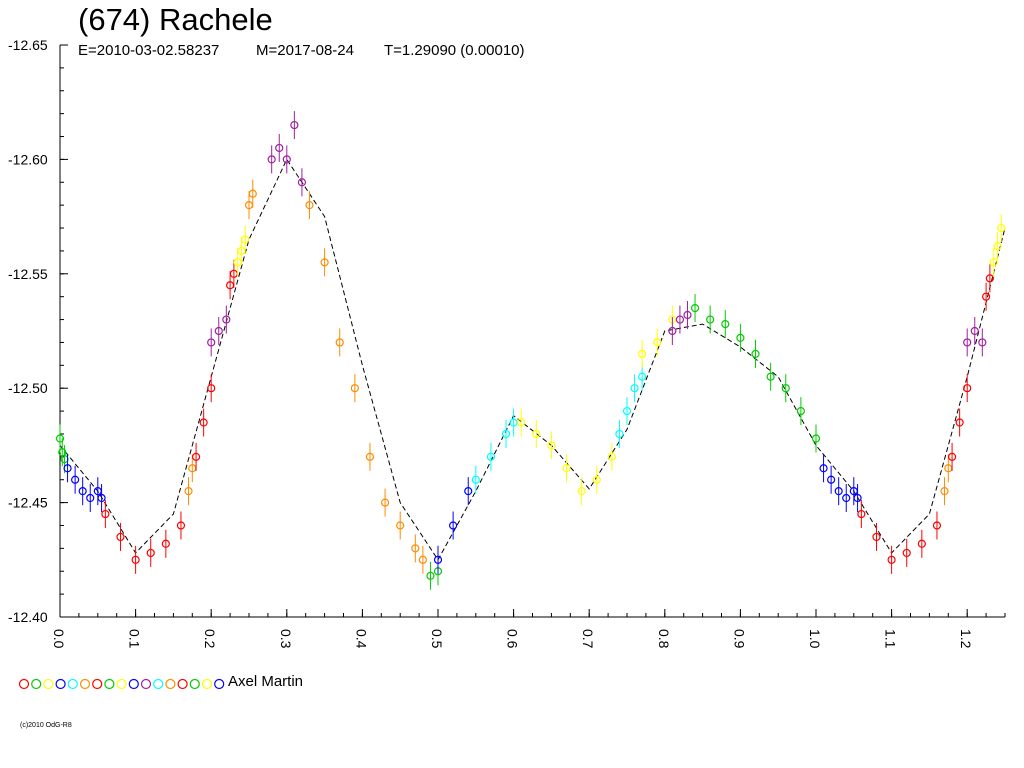 The height and width of the screenshot is (768, 1024). I want to click on x-tick-label: 1.2, so click(966, 639).